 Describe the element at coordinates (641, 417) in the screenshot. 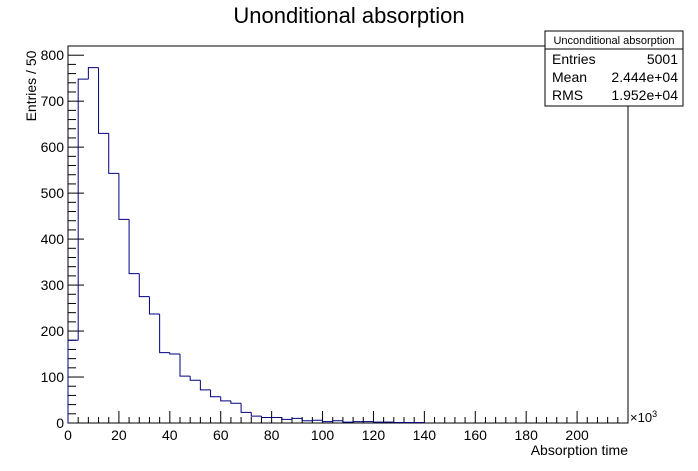

I see `x-multiplier-base: ×10` at that location.